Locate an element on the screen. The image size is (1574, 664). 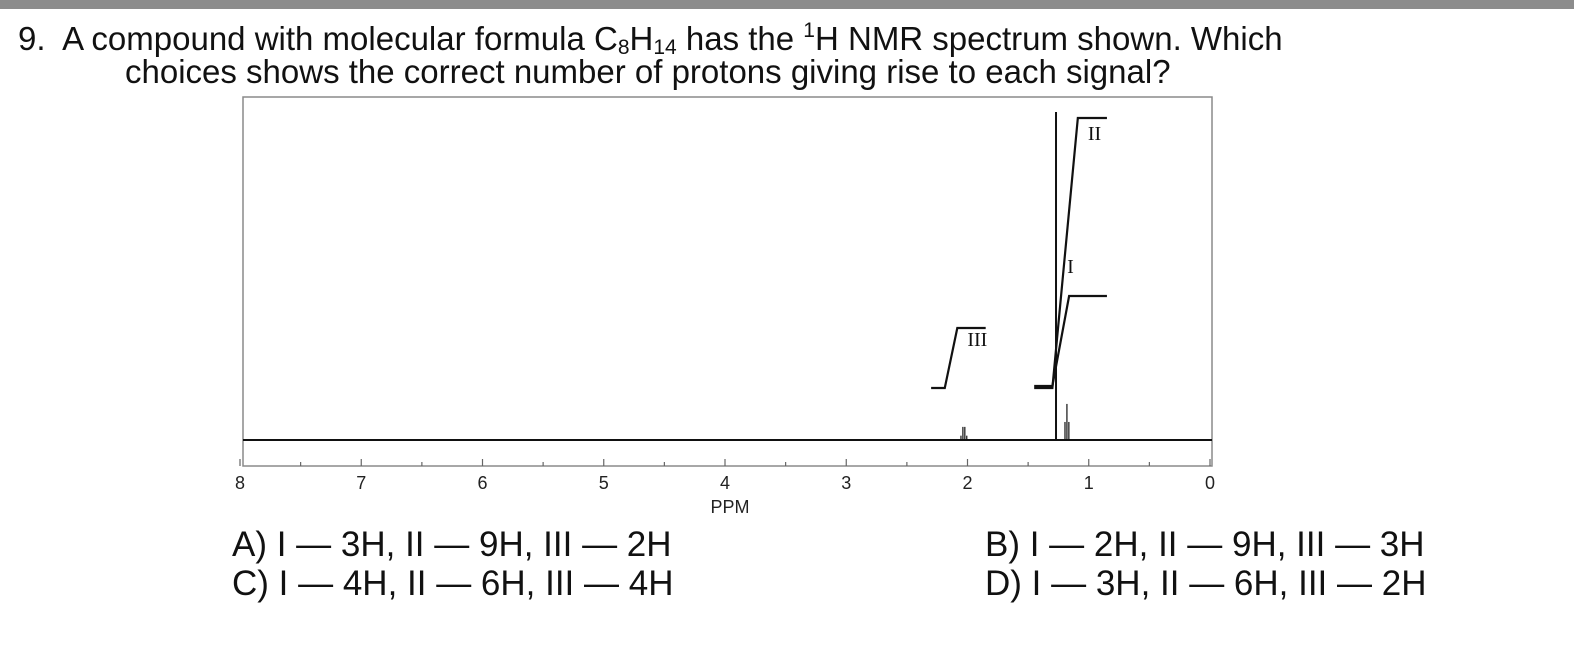
x-axis-label: PPM is located at coordinates (729, 507).